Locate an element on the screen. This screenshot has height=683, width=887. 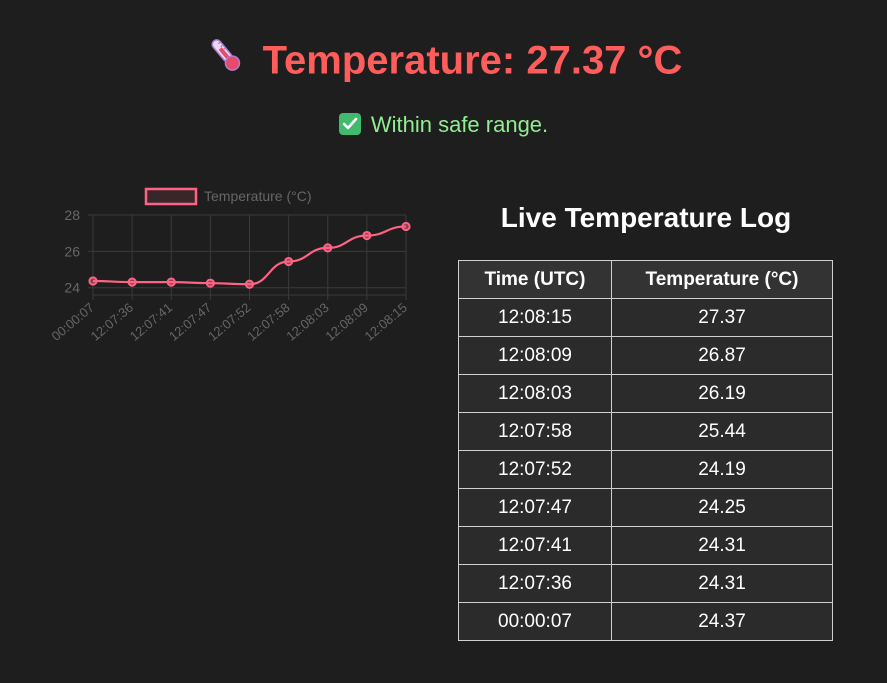
temperature-cell: 25.44 is located at coordinates (722, 431).